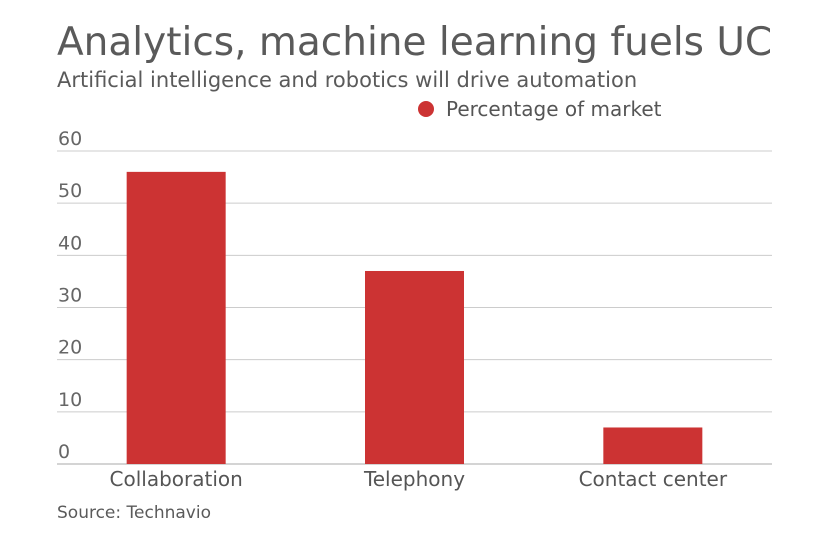 This screenshot has height=547, width=840. What do you see at coordinates (176, 479) in the screenshot?
I see `x-category-label: Collaboration` at bounding box center [176, 479].